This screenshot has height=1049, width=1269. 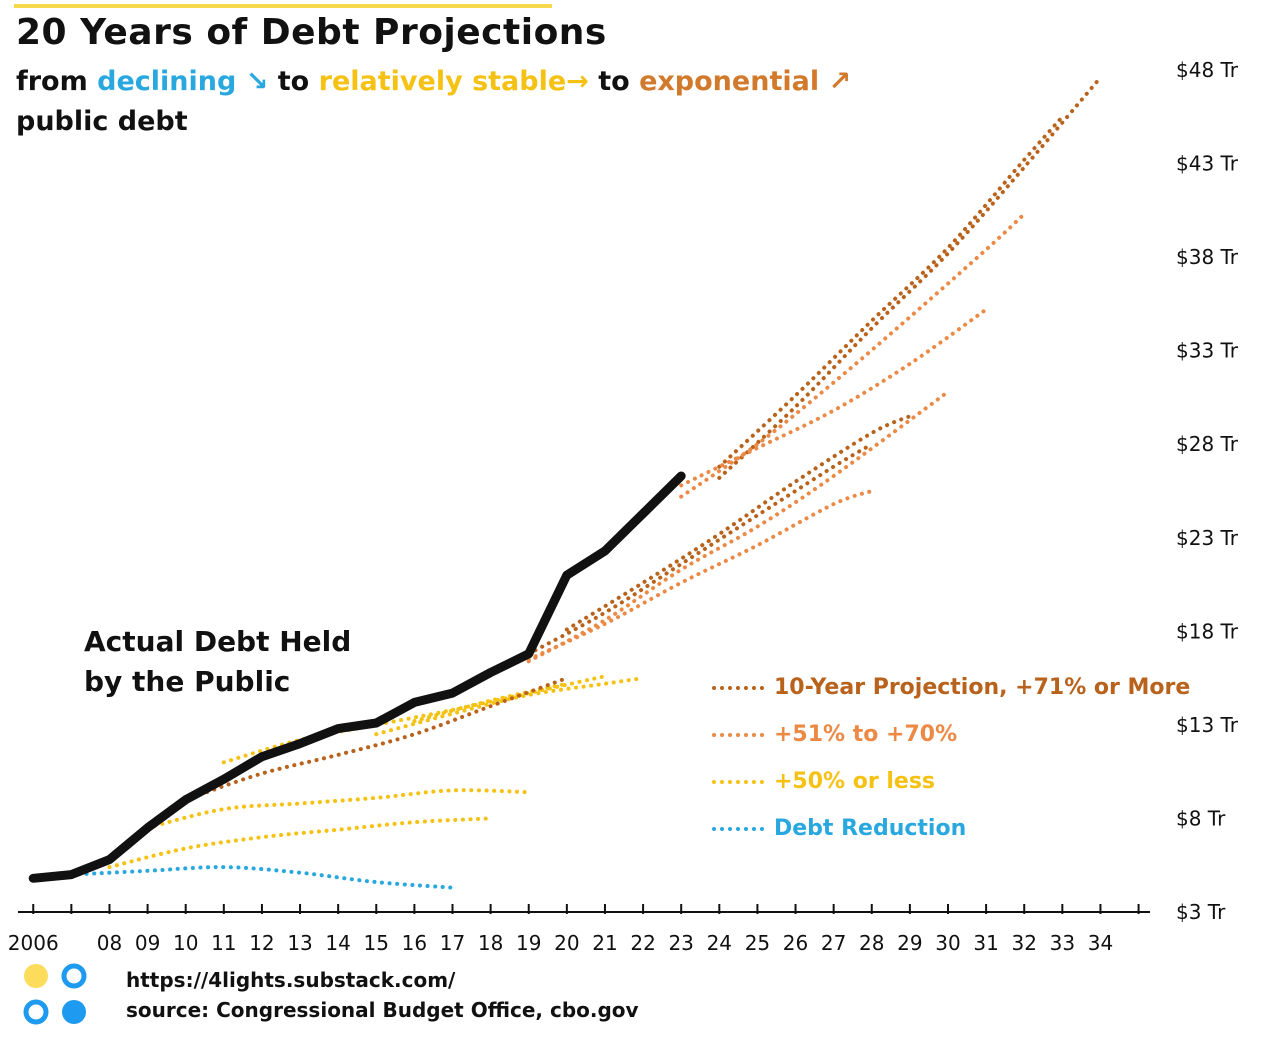 What do you see at coordinates (680, 943) in the screenshot?
I see `x-tick-label-2023: 23` at bounding box center [680, 943].